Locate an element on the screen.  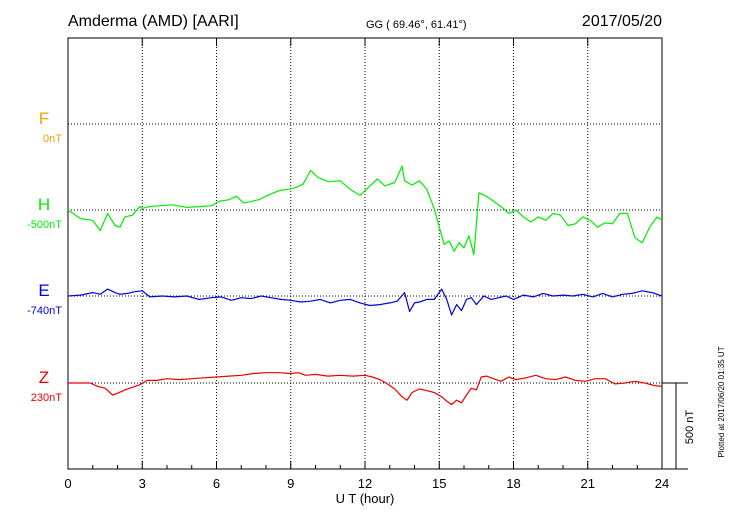
component-label-z: Z is located at coordinates (44, 377).